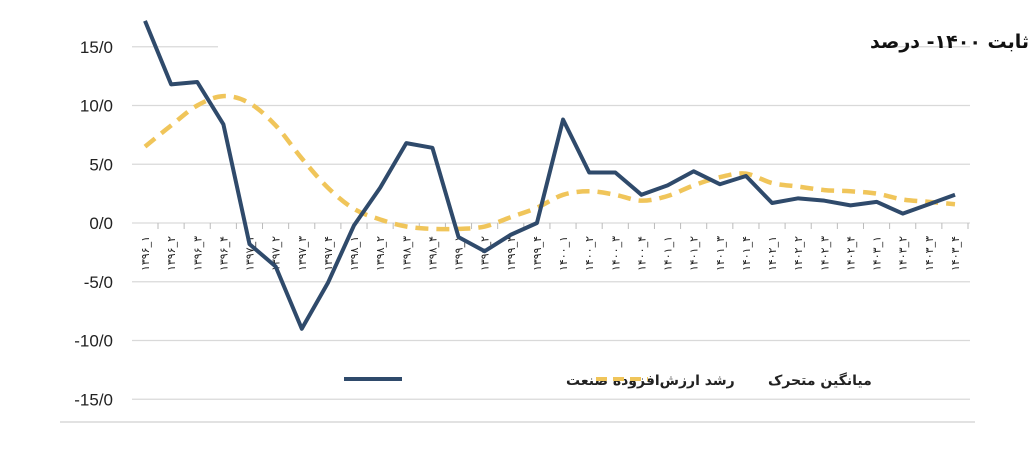 This screenshot has width=1031, height=461. What do you see at coordinates (929, 253) in the screenshot?
I see `x-tick-label: ۱۴۰۳_۳` at bounding box center [929, 253].